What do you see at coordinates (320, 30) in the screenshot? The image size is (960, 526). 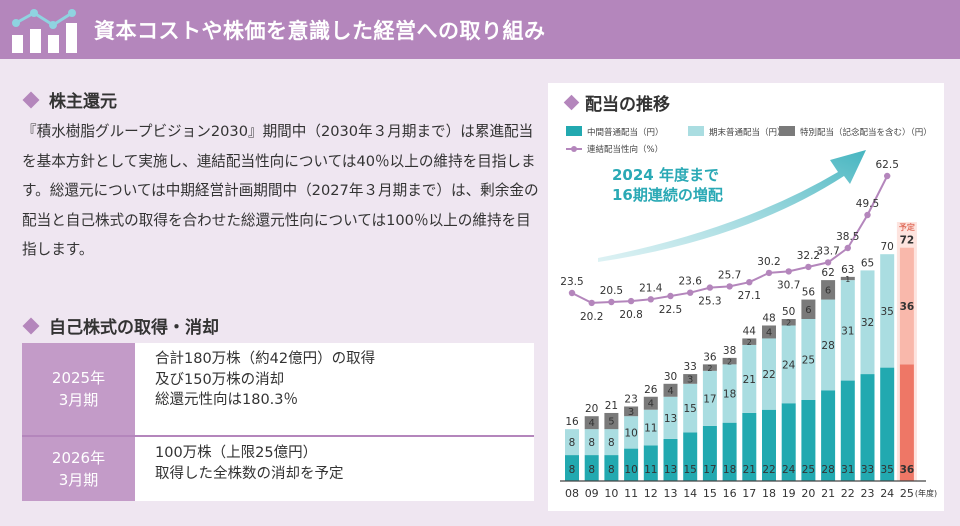 I see `page-title: 資本コストや株価を意識した経営への取り組み` at bounding box center [320, 30].